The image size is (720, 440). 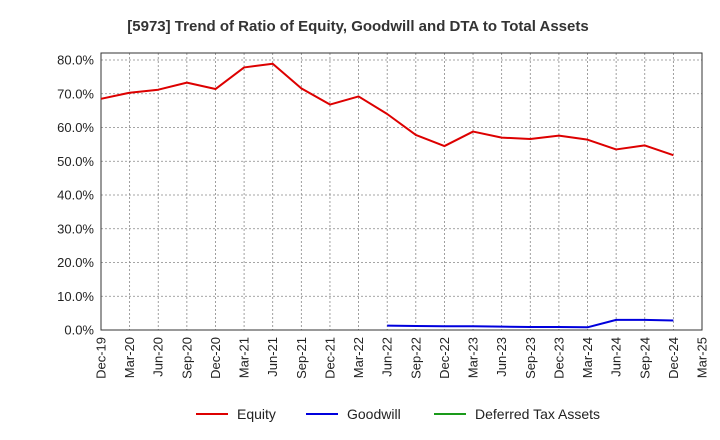 I want to click on x-tick-label: Mar-23, so click(x=473, y=357).